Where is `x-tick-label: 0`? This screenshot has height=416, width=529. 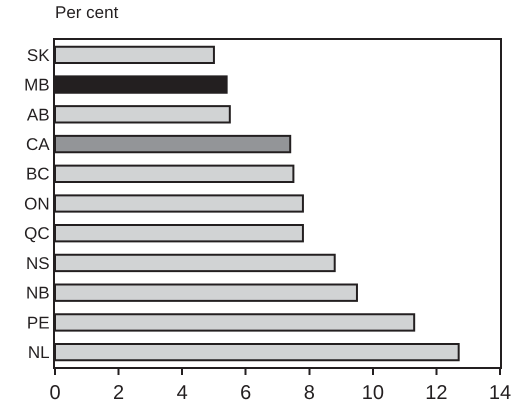 x-tick-label: 0 is located at coordinates (55, 393).